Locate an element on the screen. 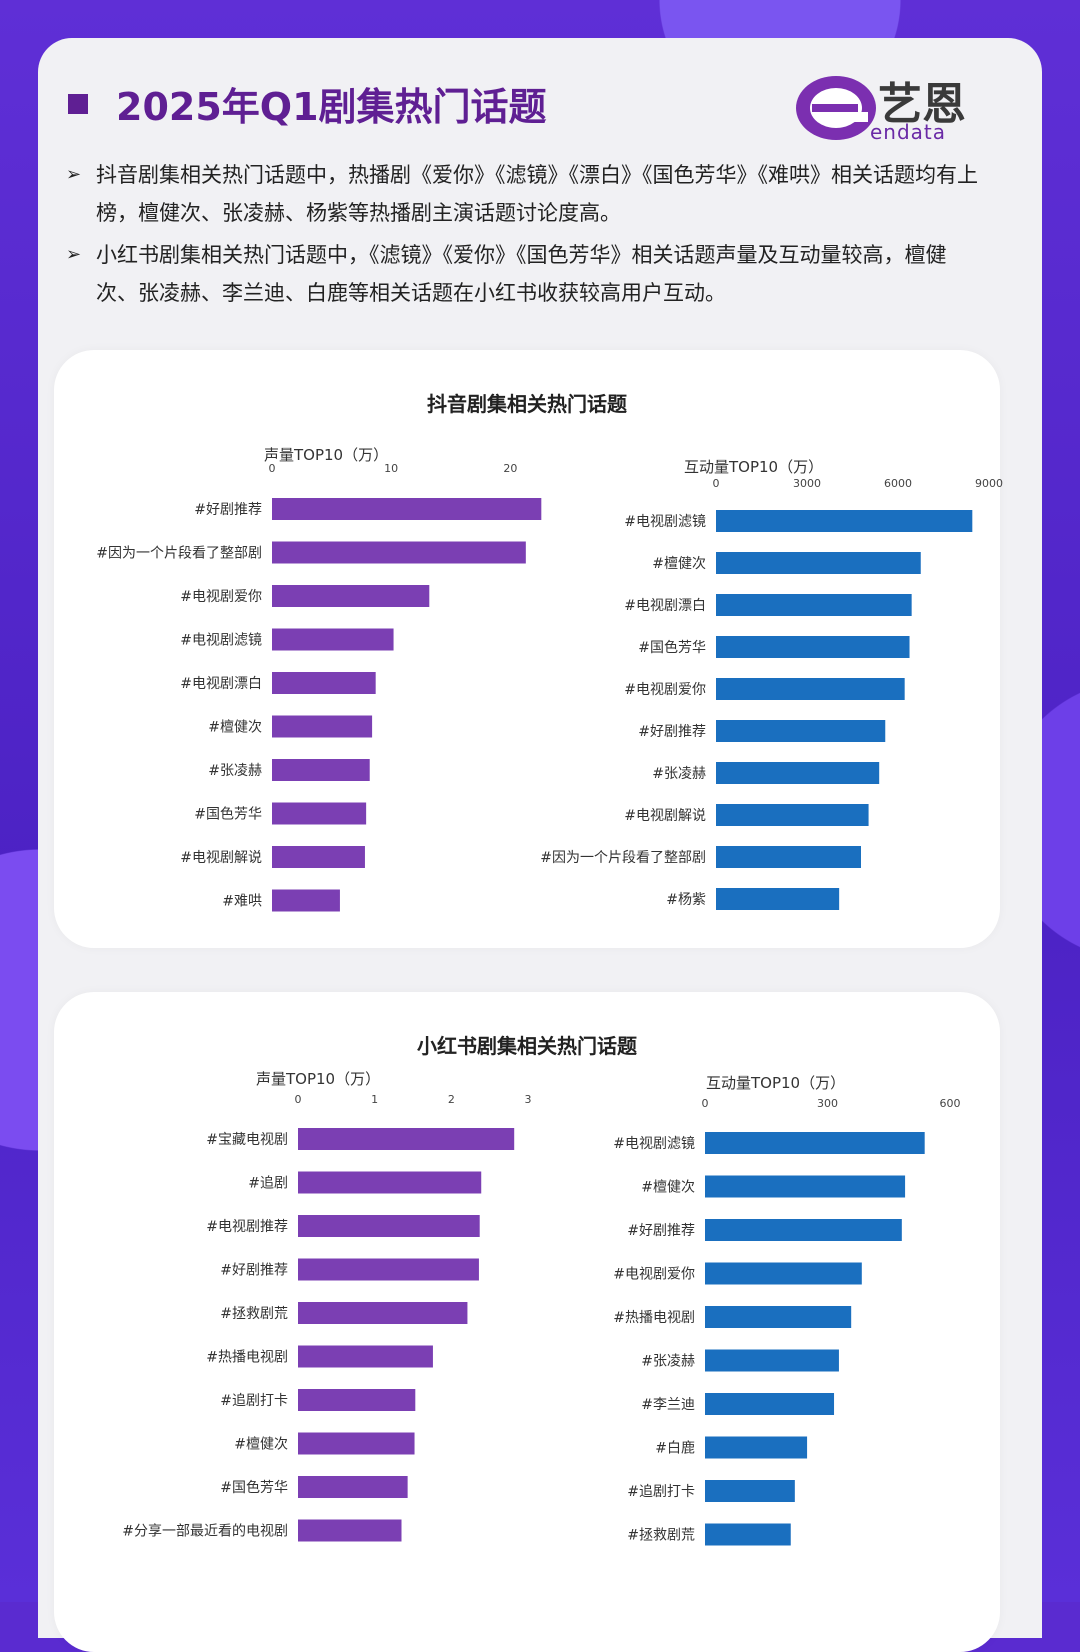 The width and height of the screenshot is (1080, 1652). xhs-interaction-label: 互动量TOP10（万） is located at coordinates (776, 1083).